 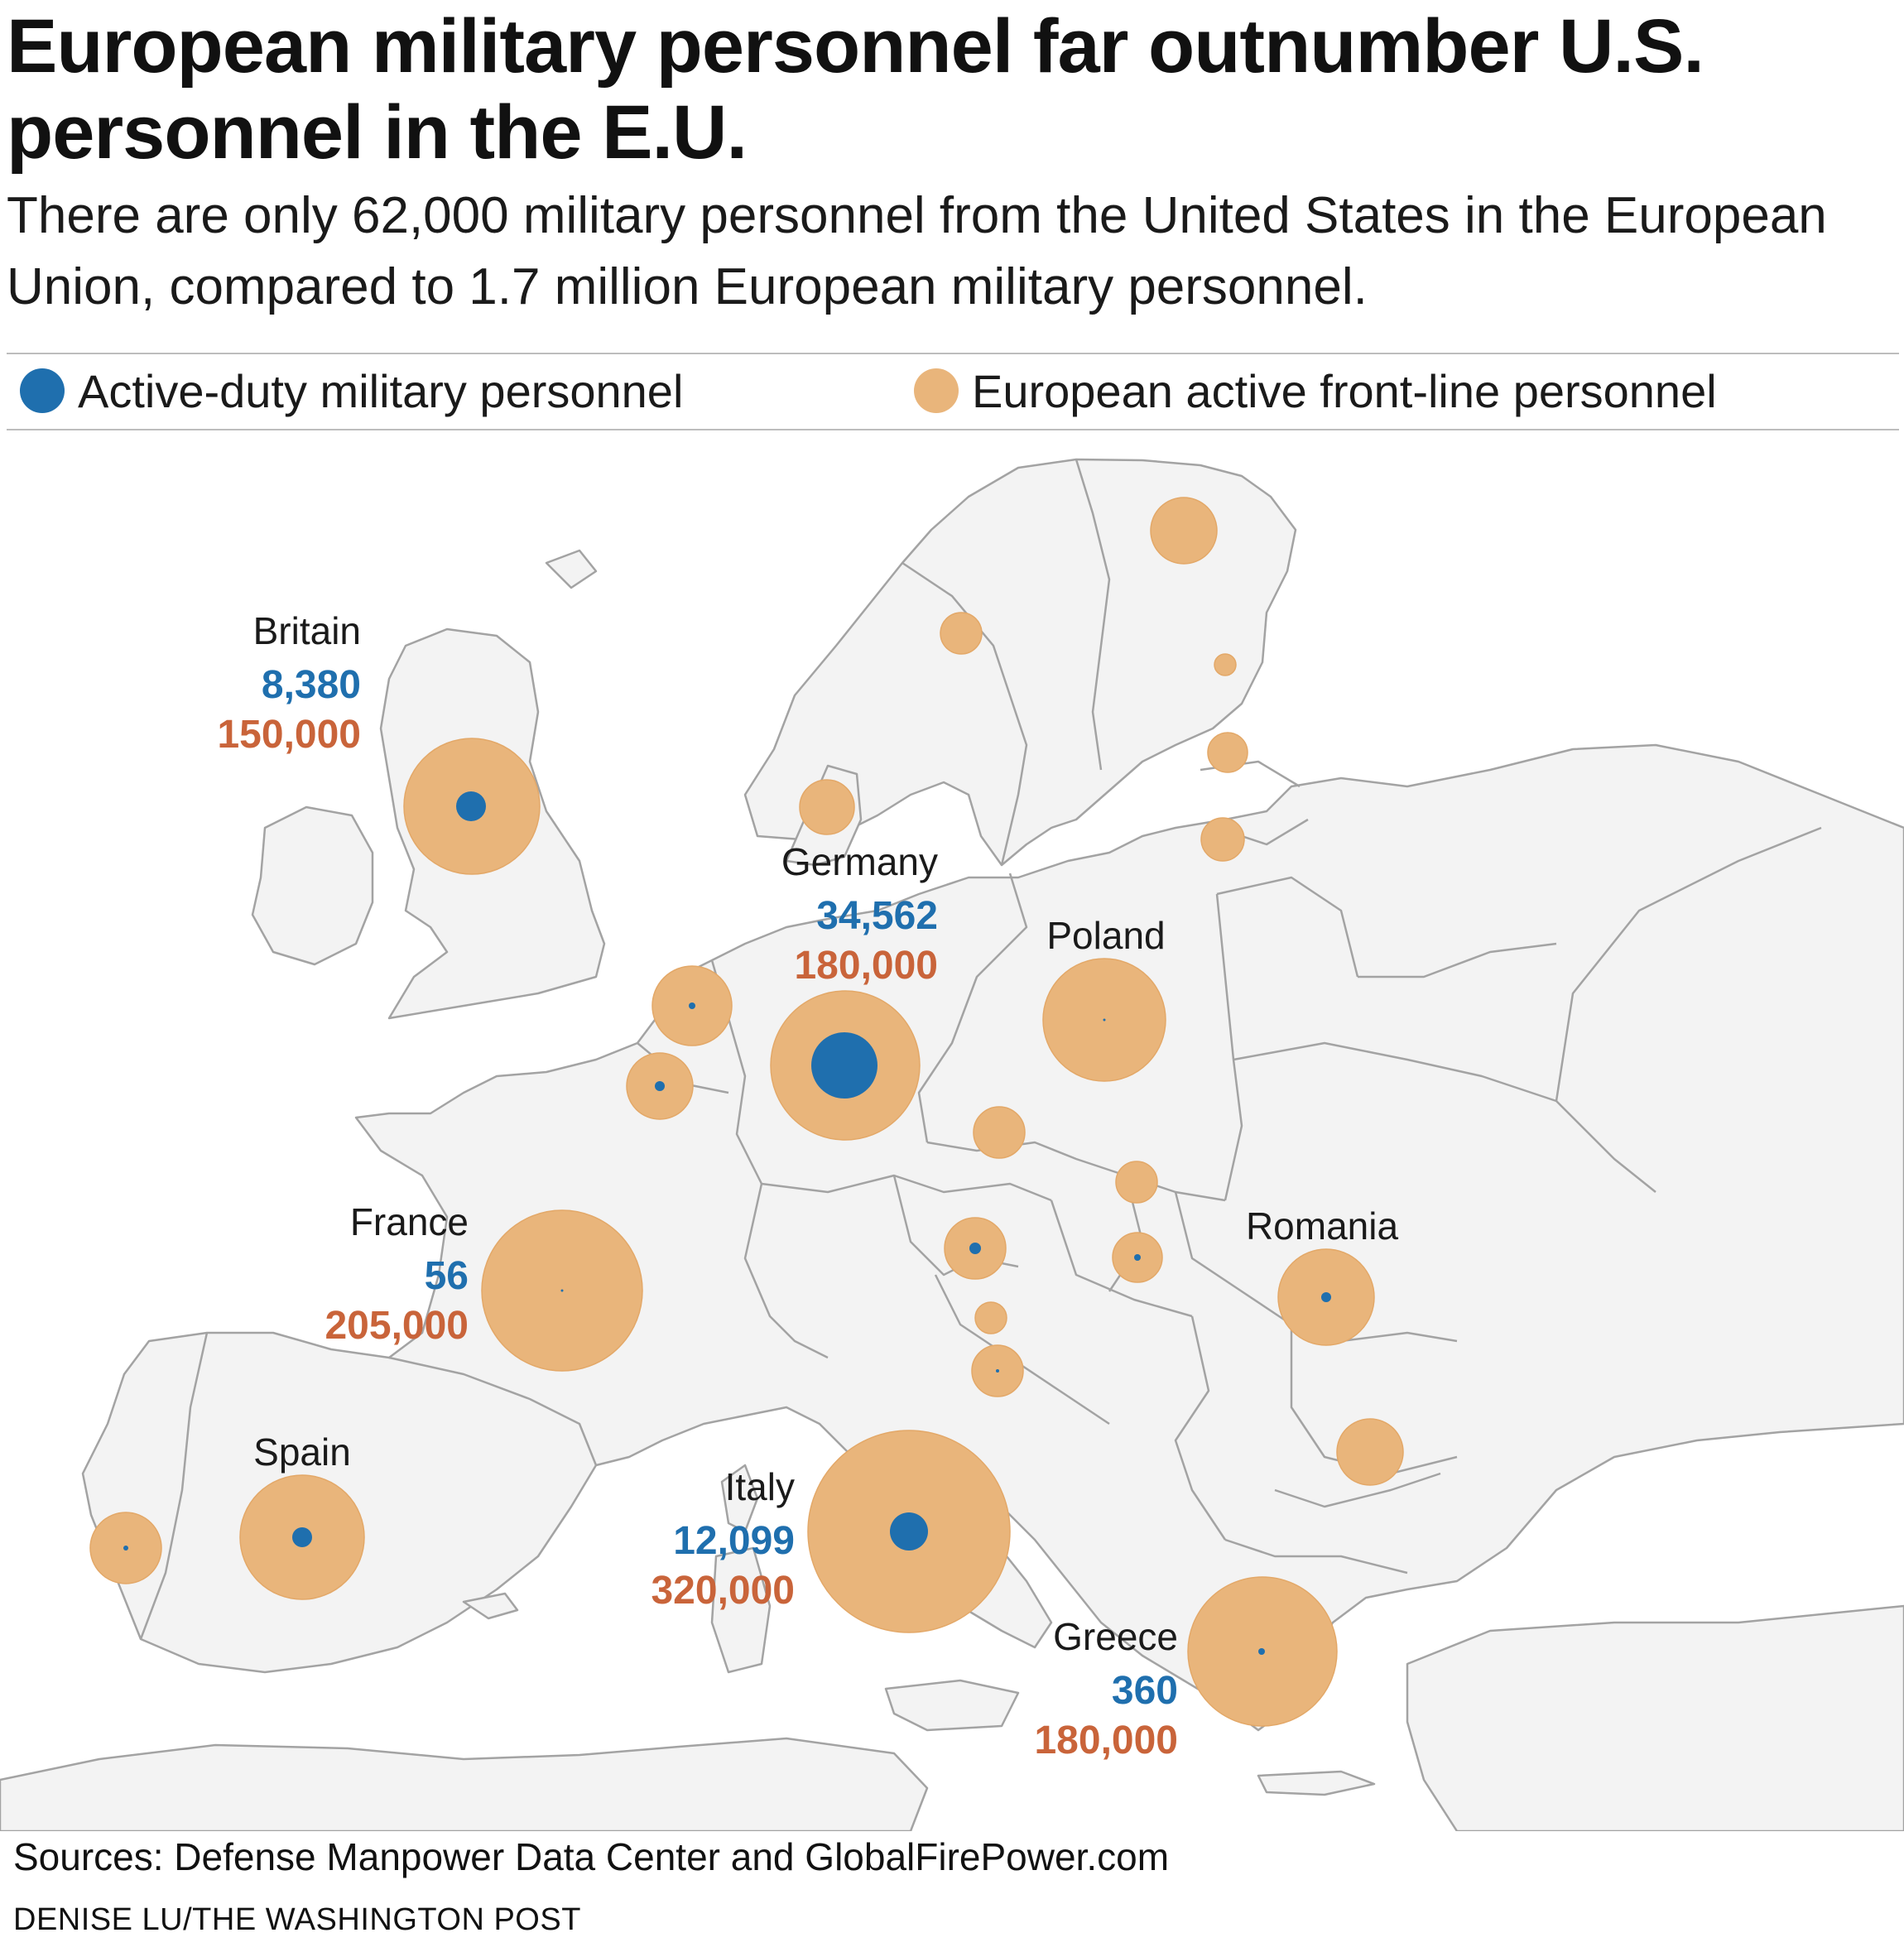 I want to click on us-bubble-spain, so click(x=302, y=1537).